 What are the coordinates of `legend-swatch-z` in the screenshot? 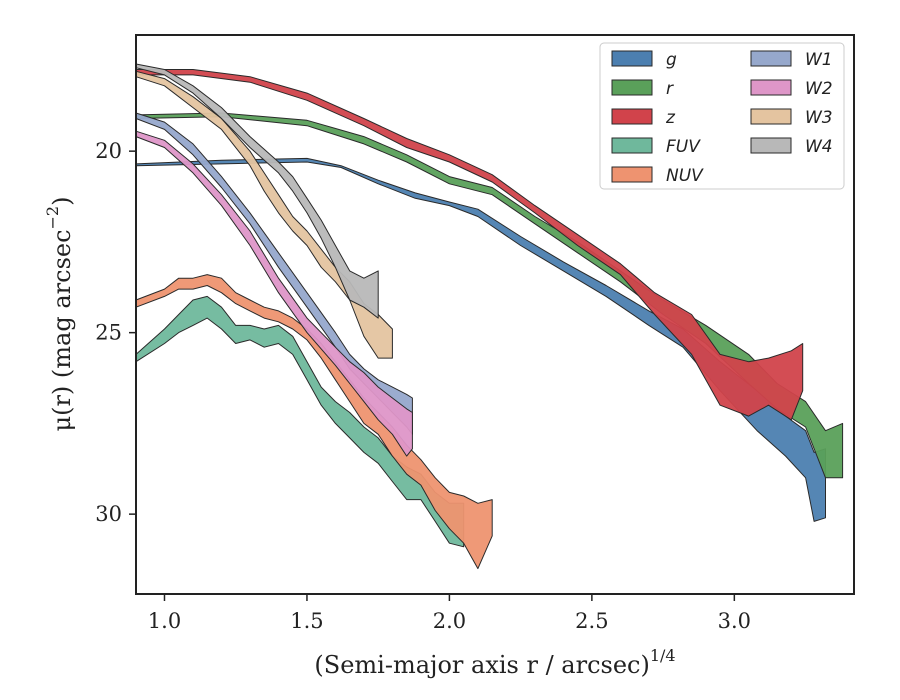 It's located at (632, 116).